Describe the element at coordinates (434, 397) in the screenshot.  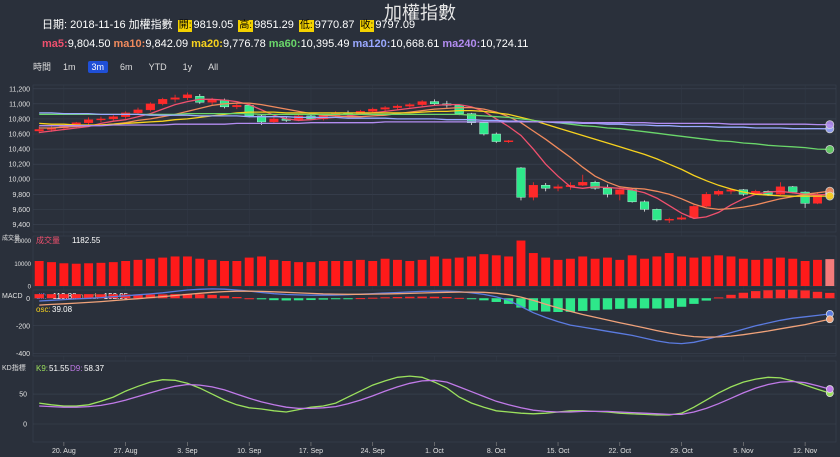
I see `d-line` at that location.